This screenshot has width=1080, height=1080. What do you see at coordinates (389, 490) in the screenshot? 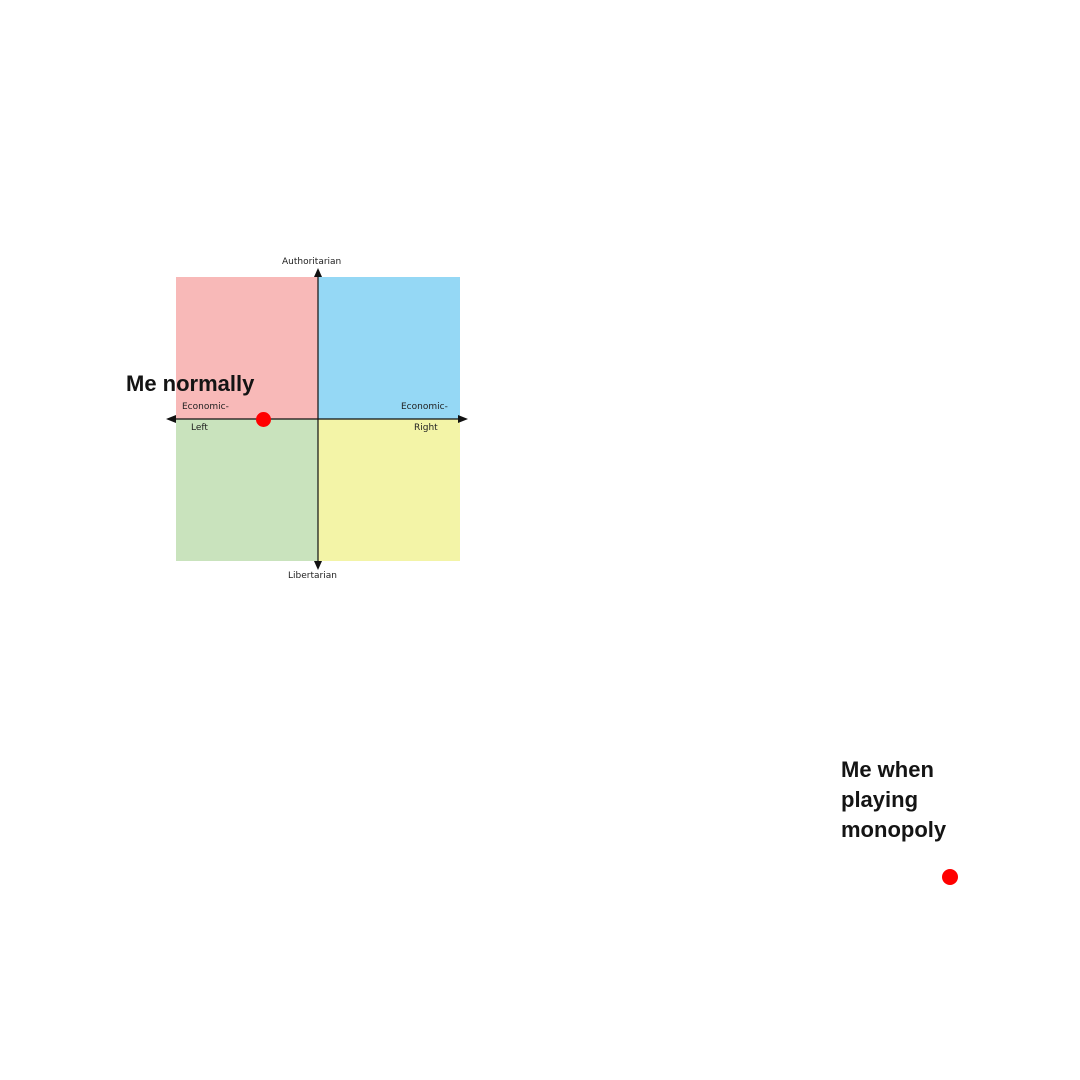
I see `quadrant-libertarian-right` at bounding box center [389, 490].